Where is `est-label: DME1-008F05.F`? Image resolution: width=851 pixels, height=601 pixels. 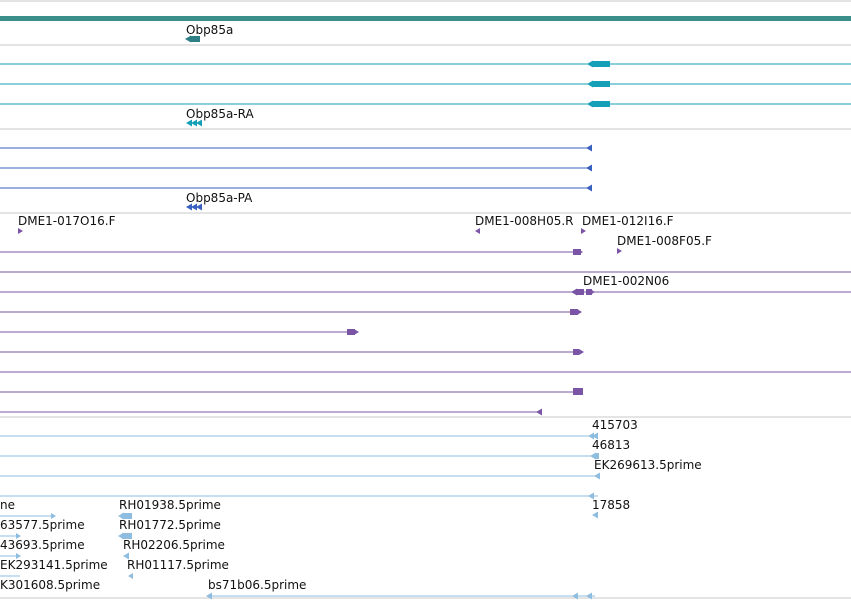
est-label: DME1-008F05.F is located at coordinates (664, 241).